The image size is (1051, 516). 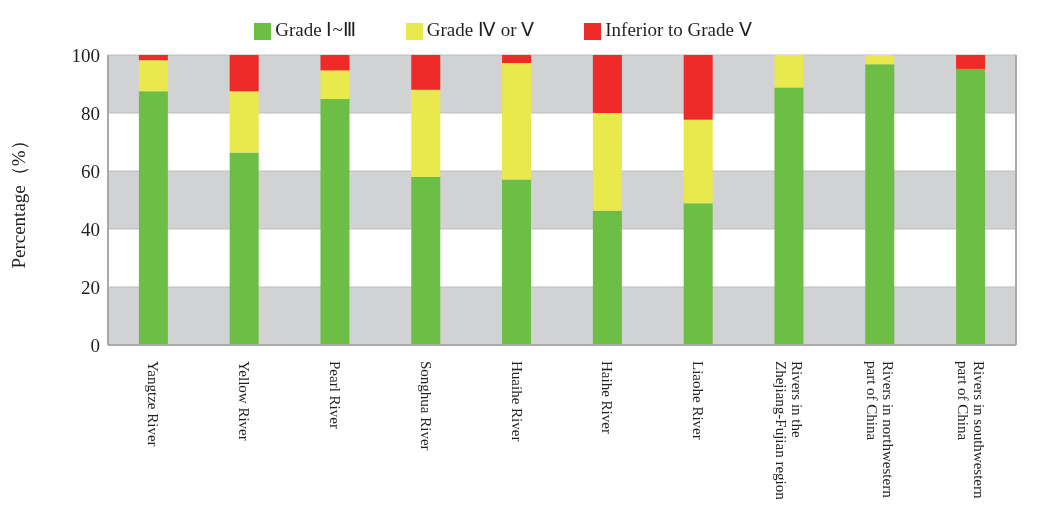 What do you see at coordinates (153, 404) in the screenshot?
I see `x-tick-label: Yangtze River` at bounding box center [153, 404].